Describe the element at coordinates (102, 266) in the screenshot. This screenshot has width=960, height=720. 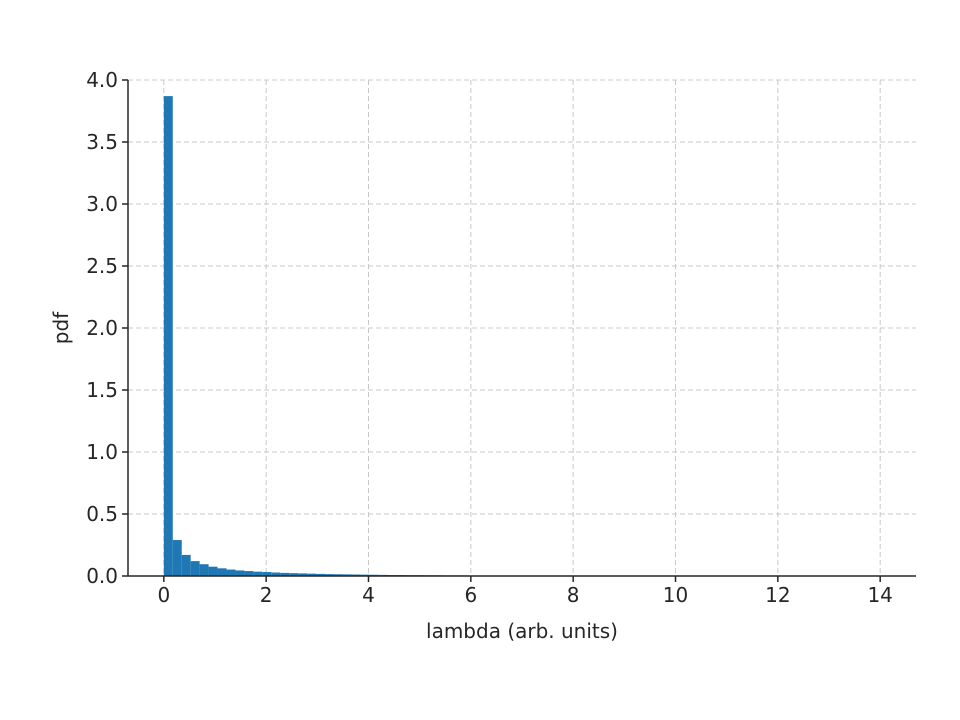
I see `y-tick-label: 2.5` at that location.